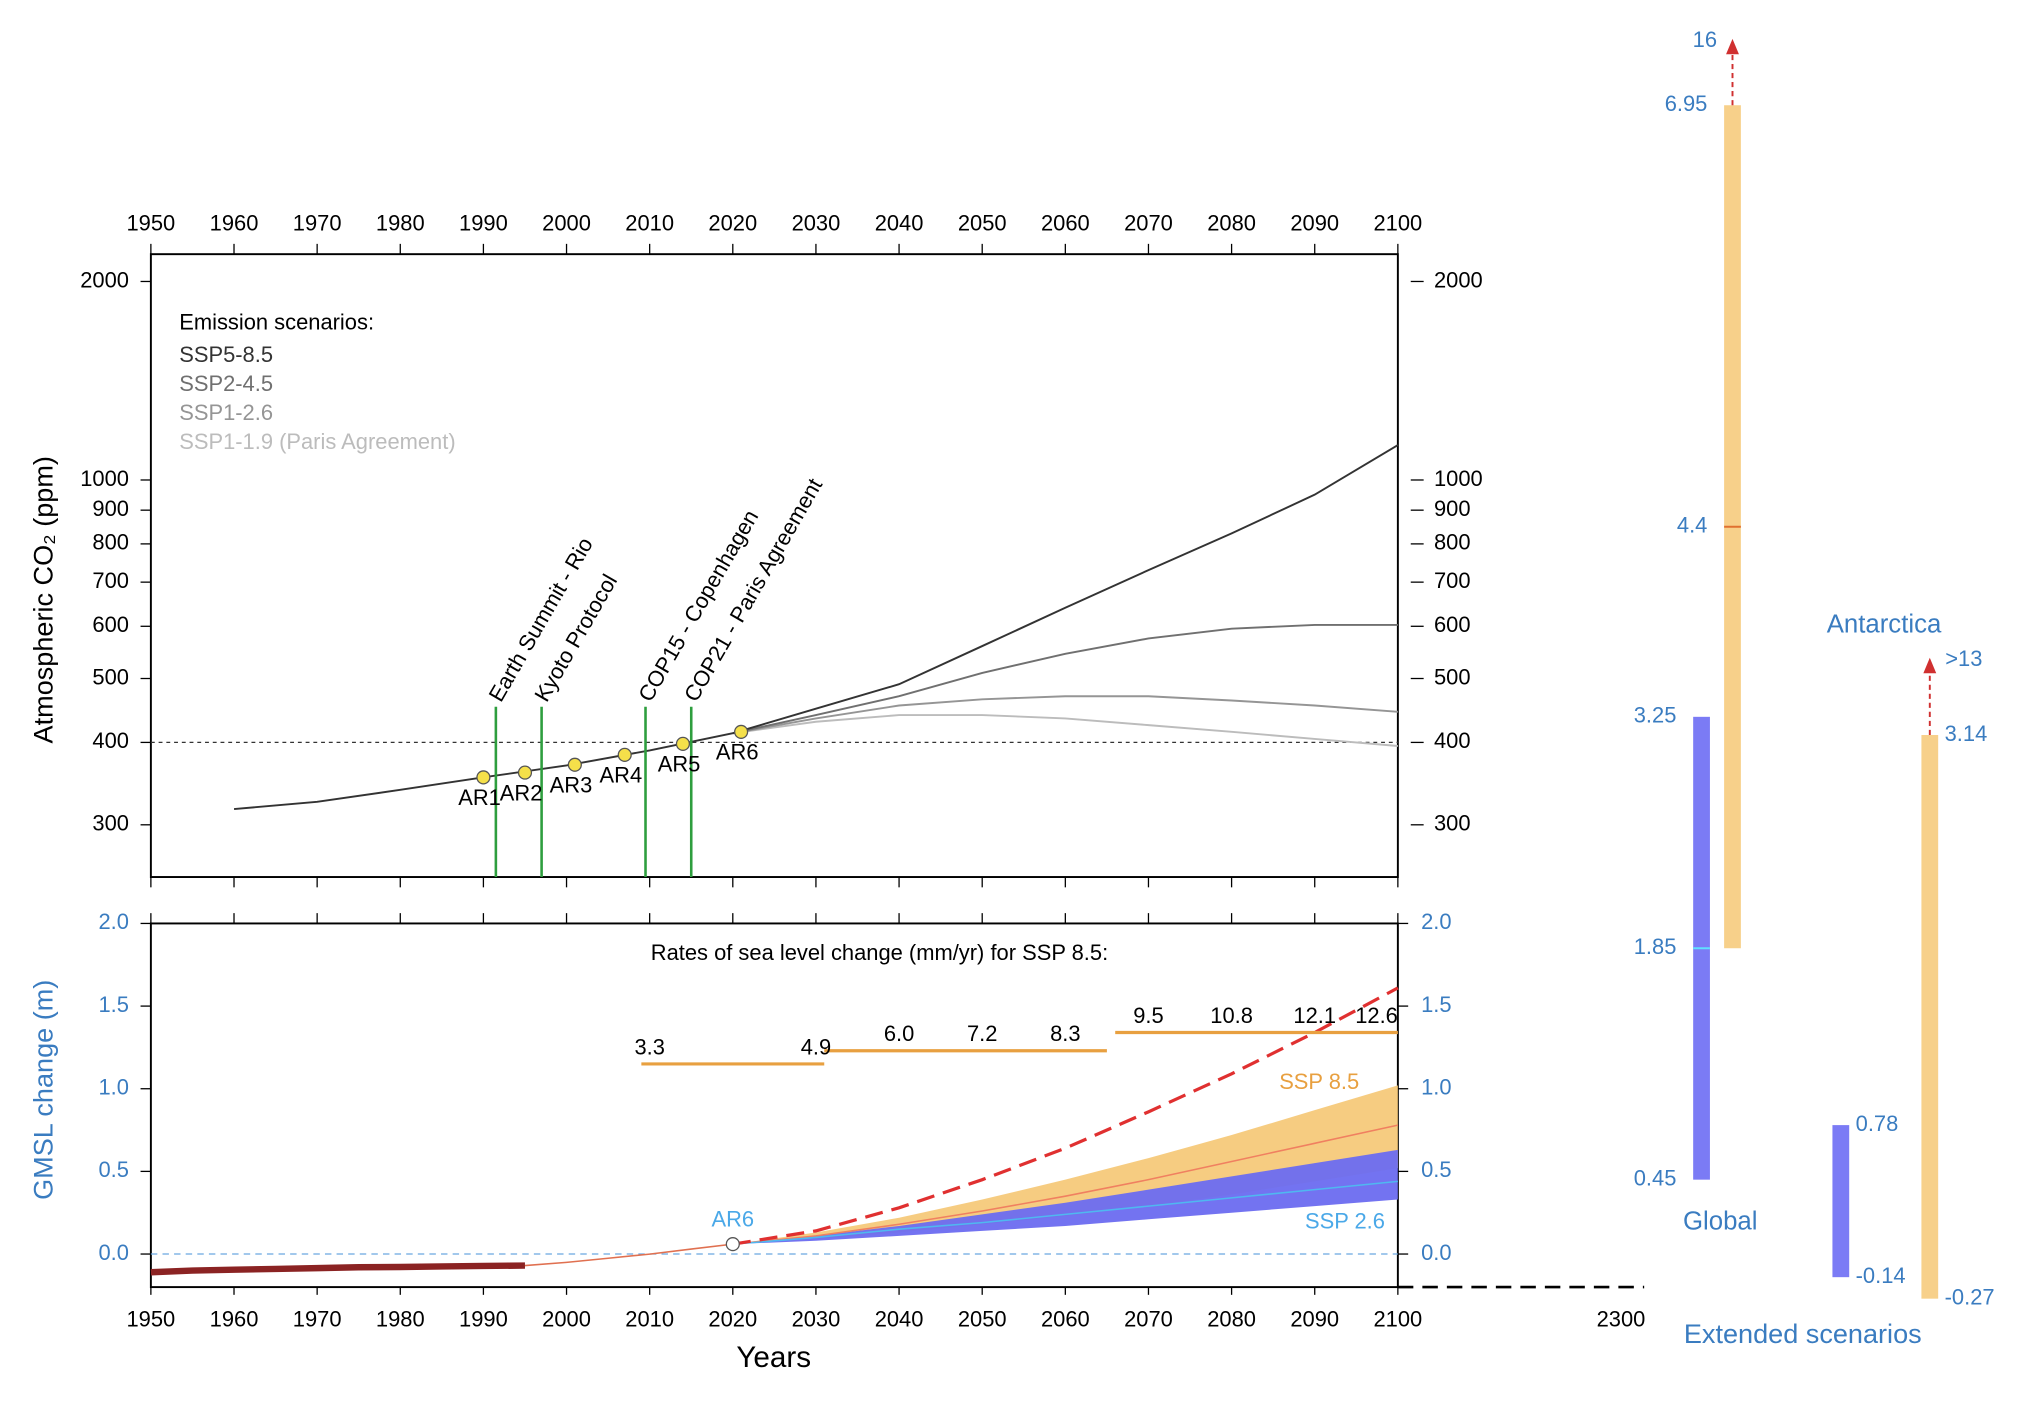  What do you see at coordinates (732, 1244) in the screenshot?
I see `ar6-marker` at bounding box center [732, 1244].